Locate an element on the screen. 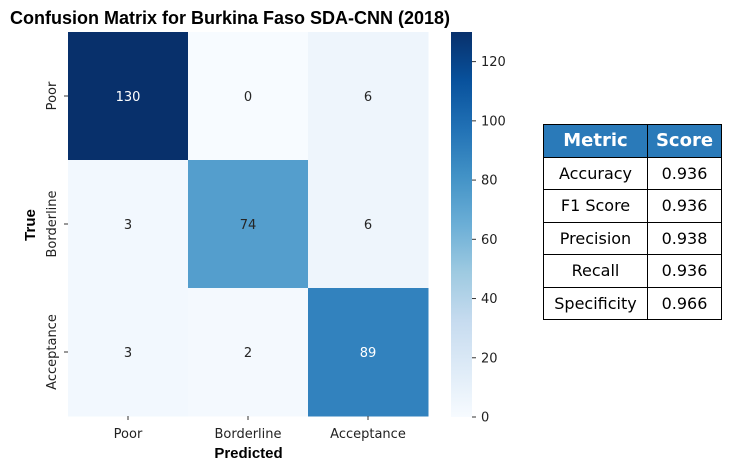 Image resolution: width=730 pixels, height=471 pixels. cell-value-label: 89 is located at coordinates (368, 353).